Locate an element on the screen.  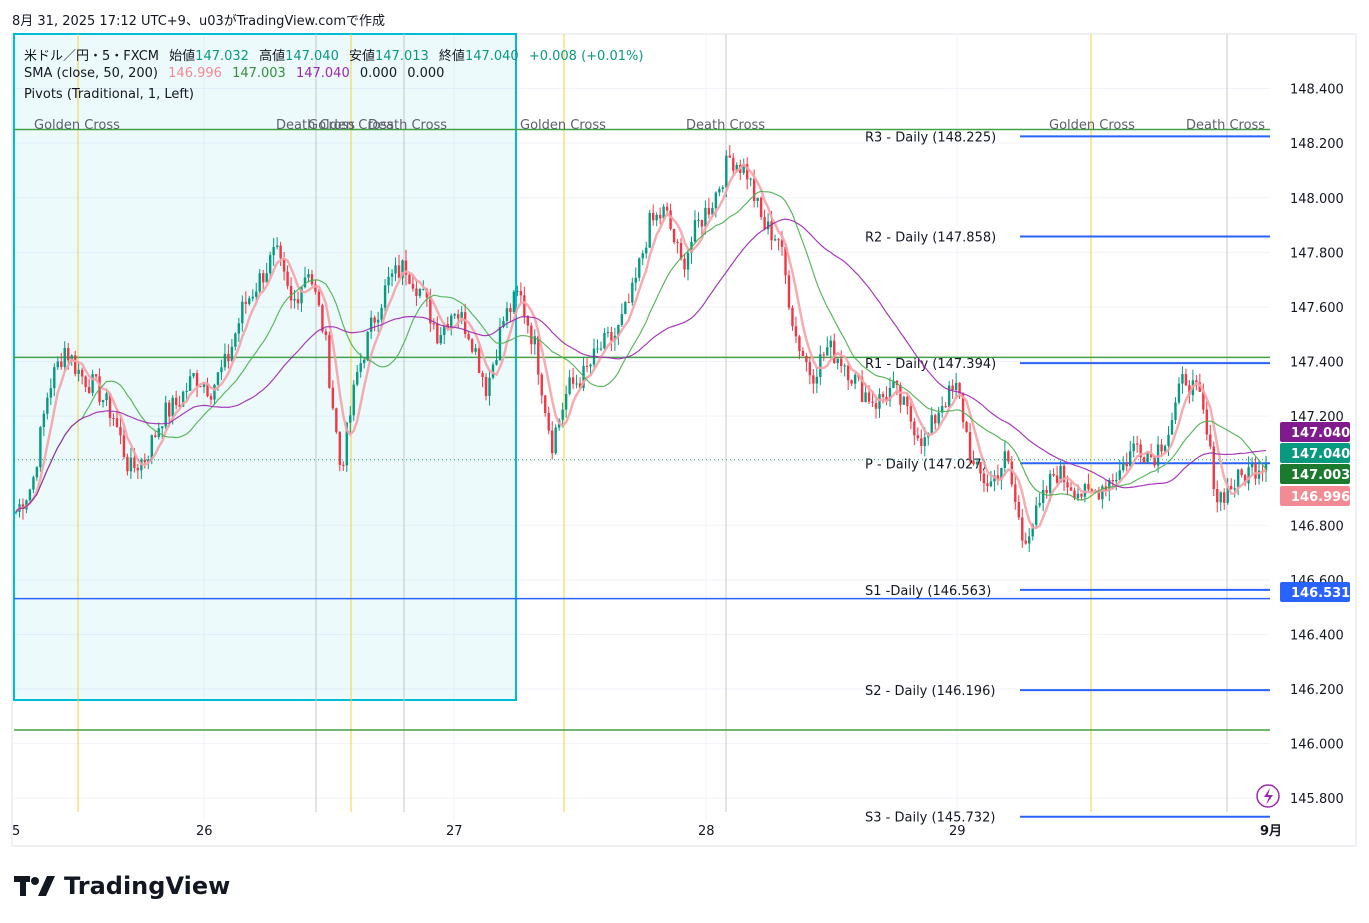
x-tick-label: 9月 is located at coordinates (1271, 831).